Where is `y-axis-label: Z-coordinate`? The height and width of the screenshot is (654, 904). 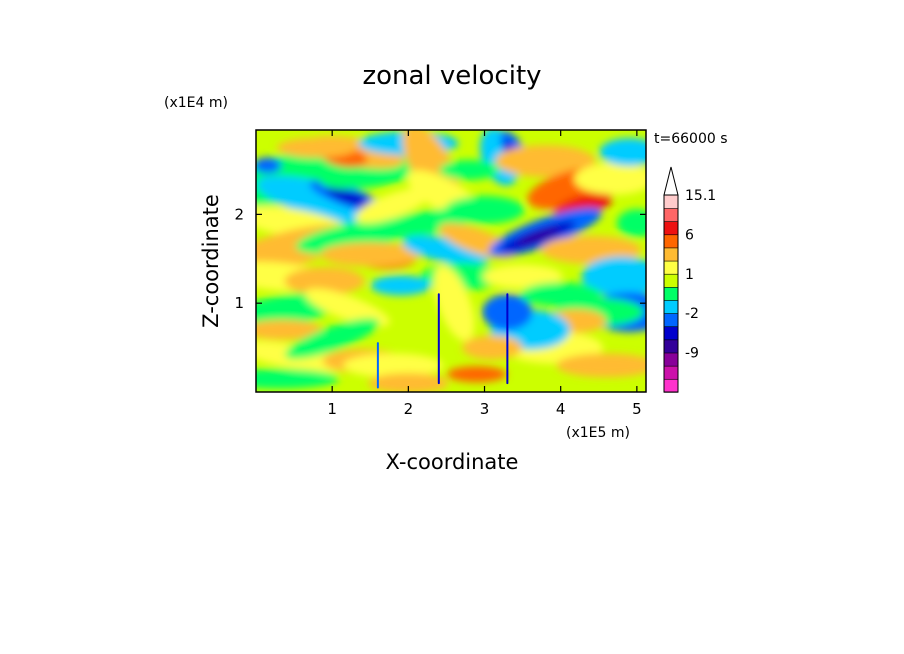 y-axis-label: Z-coordinate is located at coordinates (211, 261).